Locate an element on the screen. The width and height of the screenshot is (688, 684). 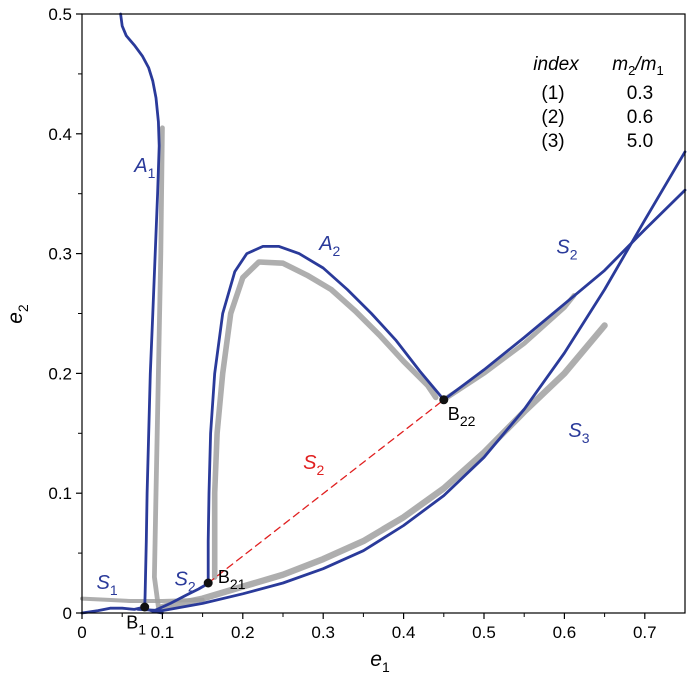
curve-label-S2-6: S2 is located at coordinates (566, 250).